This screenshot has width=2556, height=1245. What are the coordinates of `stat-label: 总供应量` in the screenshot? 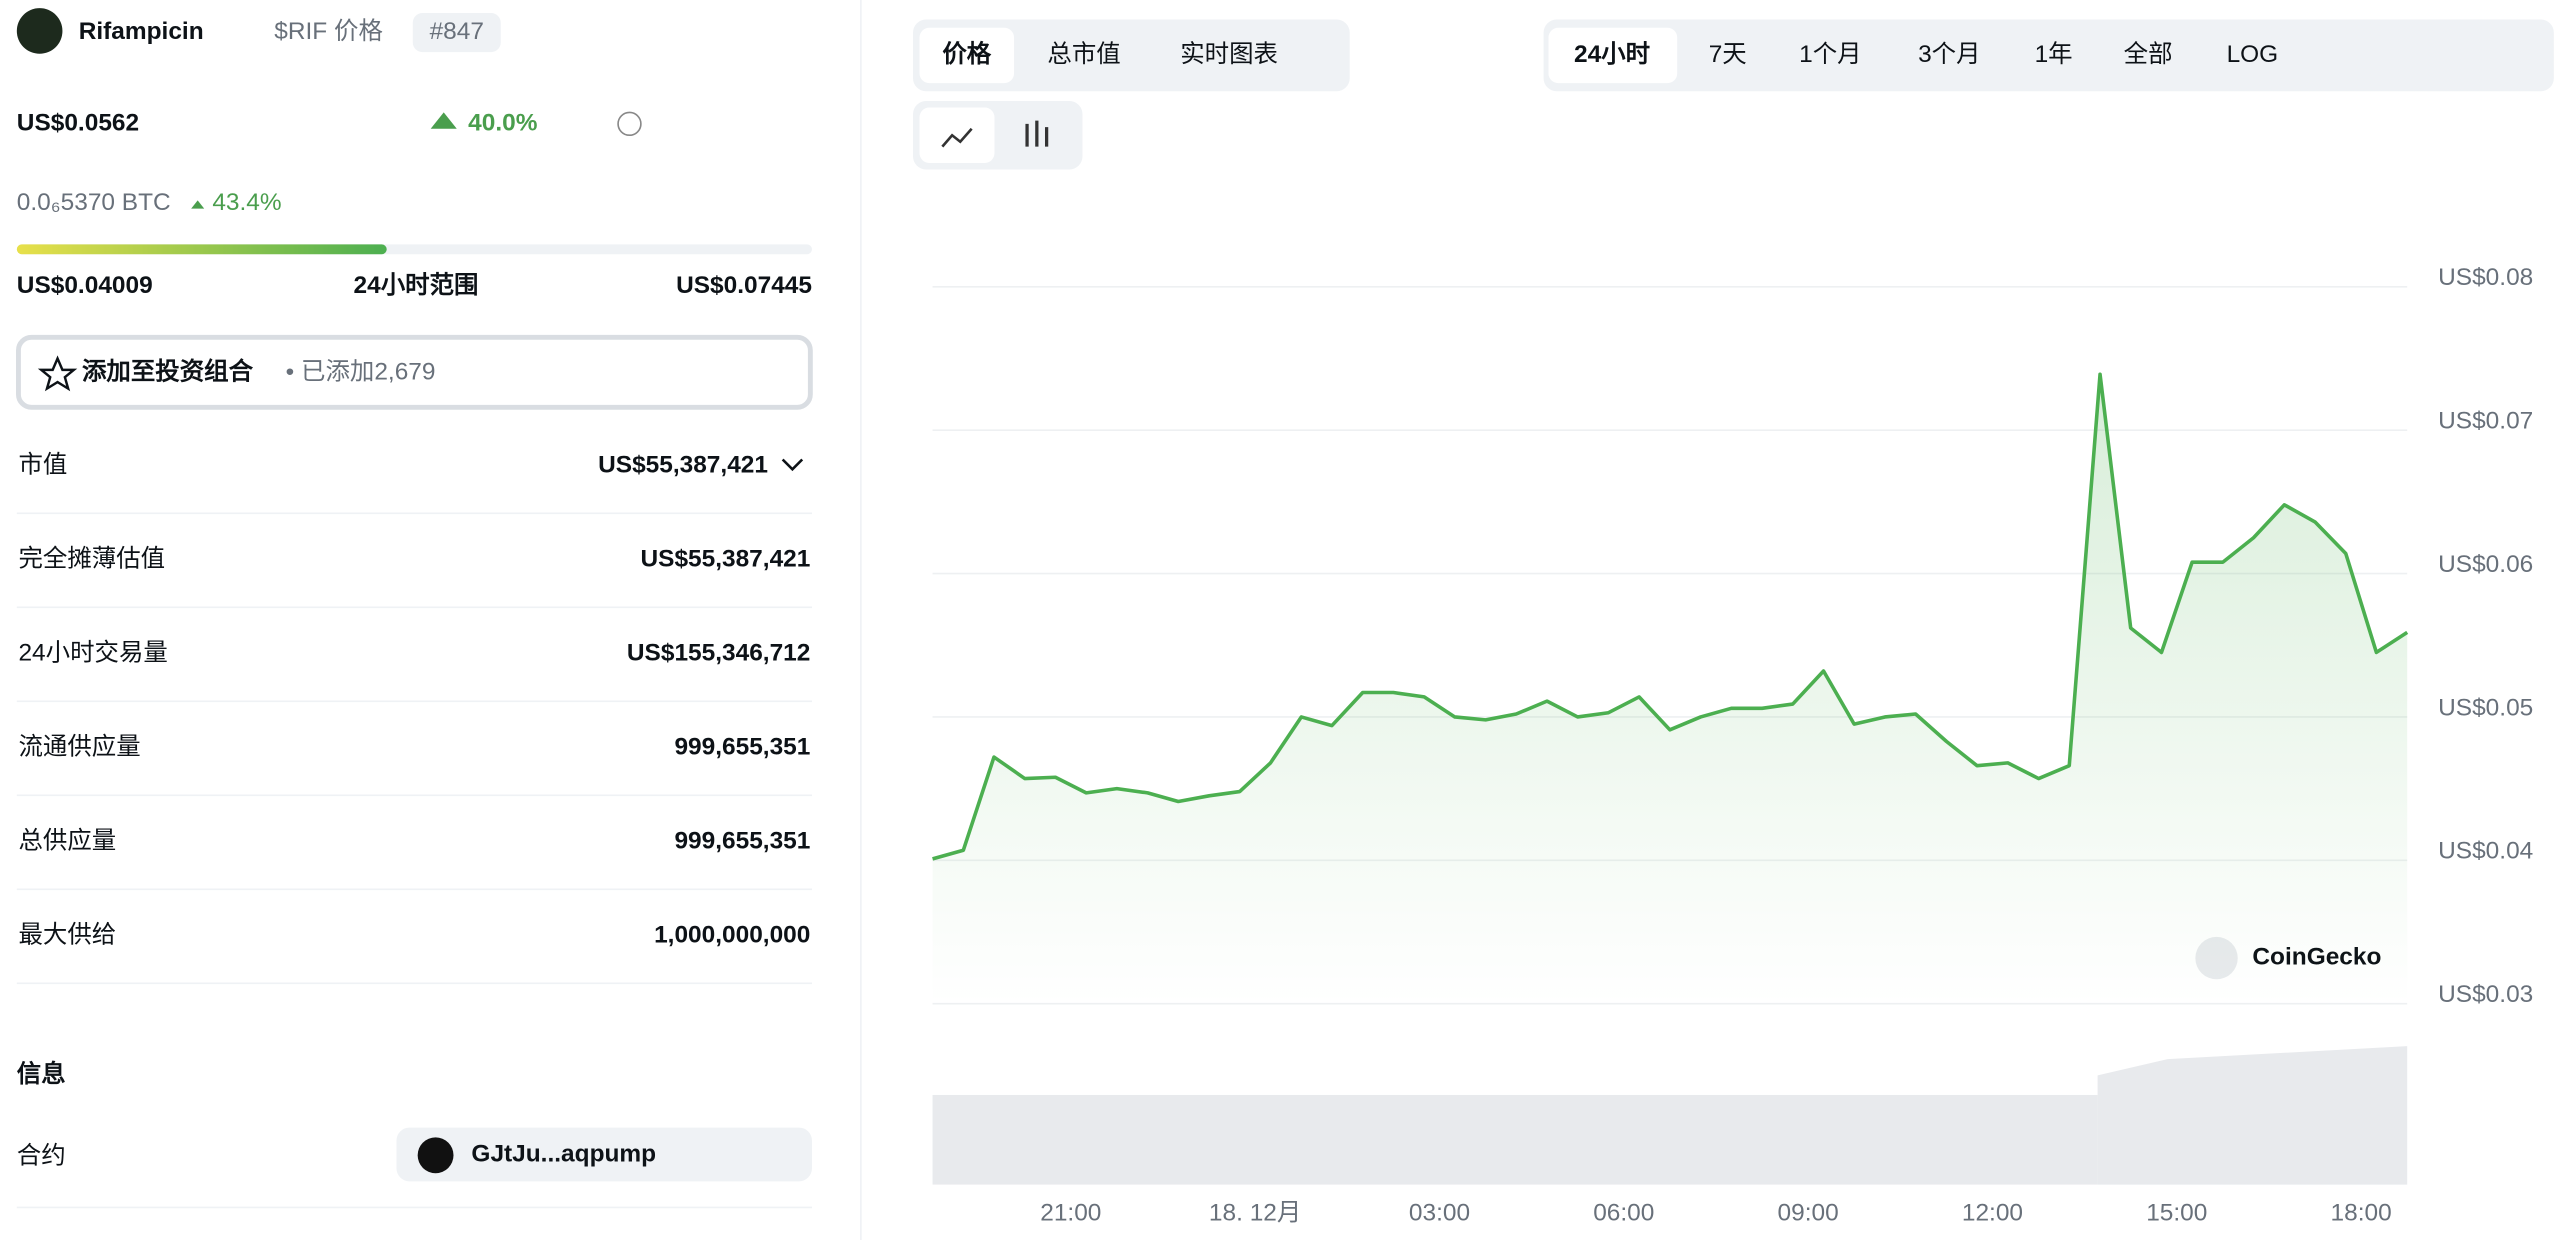 It's located at (67, 841).